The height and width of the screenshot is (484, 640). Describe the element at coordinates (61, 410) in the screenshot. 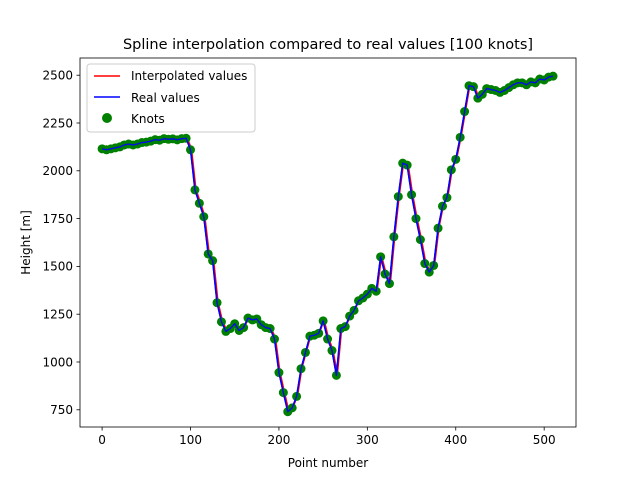

I see `y-tick-label: 750` at that location.